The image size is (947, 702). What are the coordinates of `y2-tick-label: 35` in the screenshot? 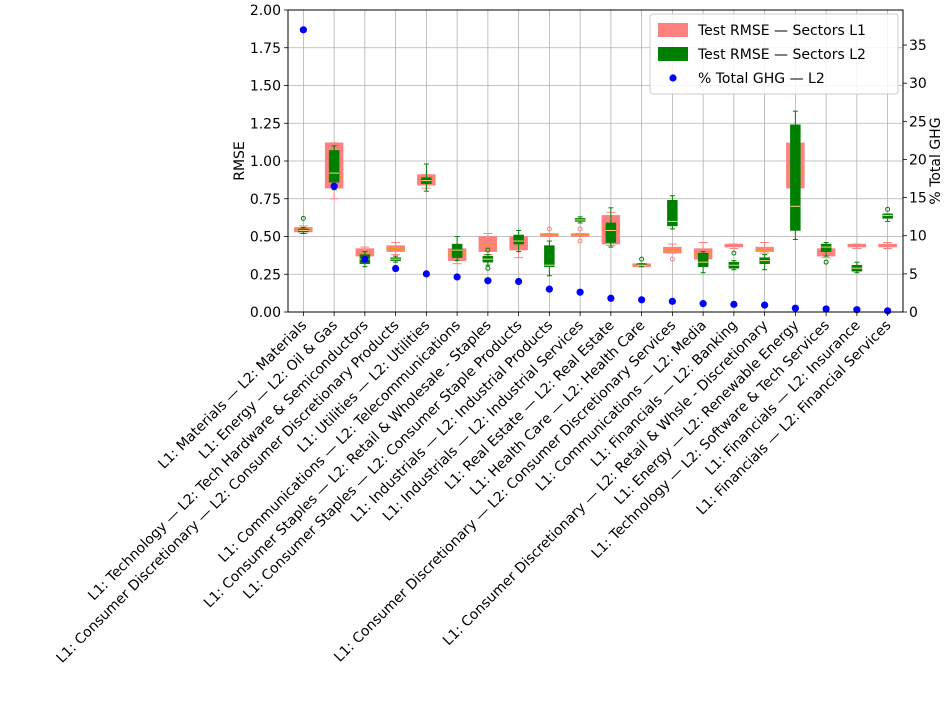 It's located at (918, 46).